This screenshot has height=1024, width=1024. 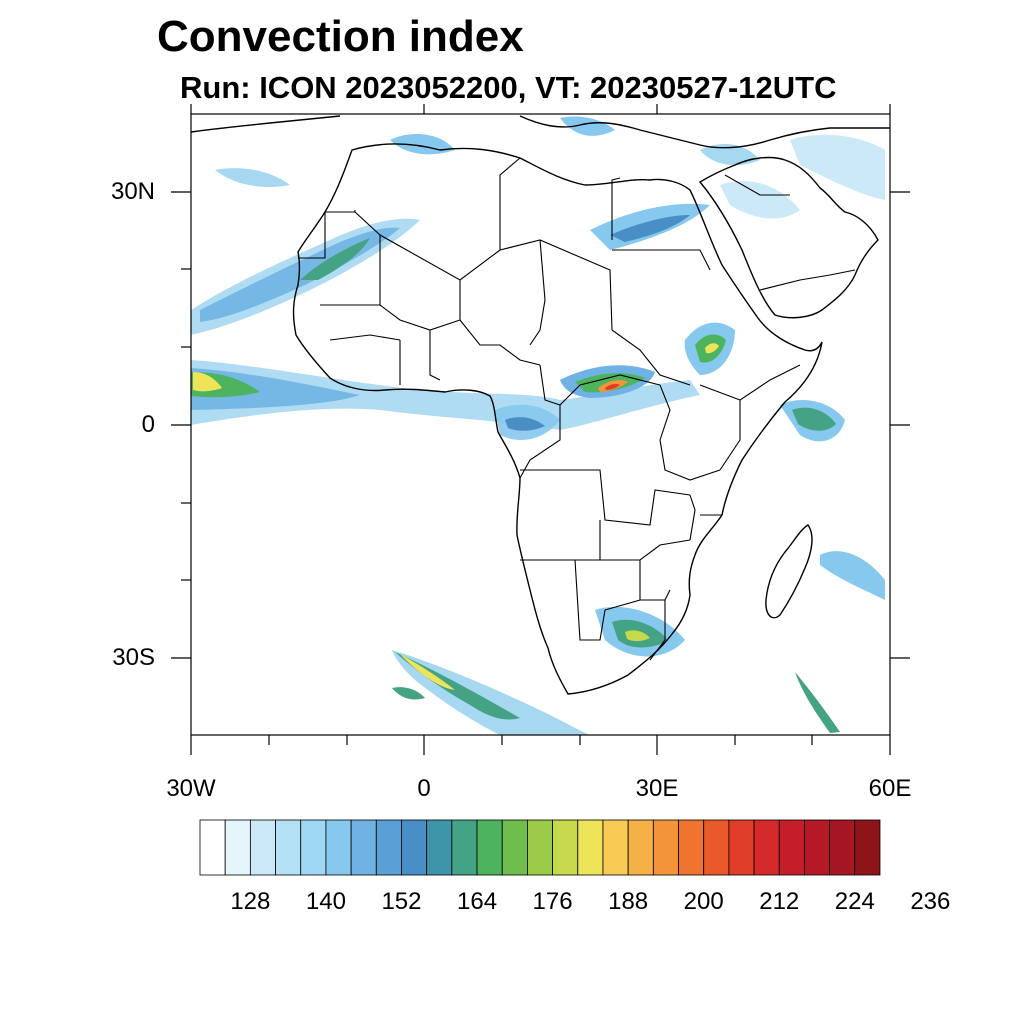 I want to click on y-tick-label-30n: 30N, so click(x=132, y=191).